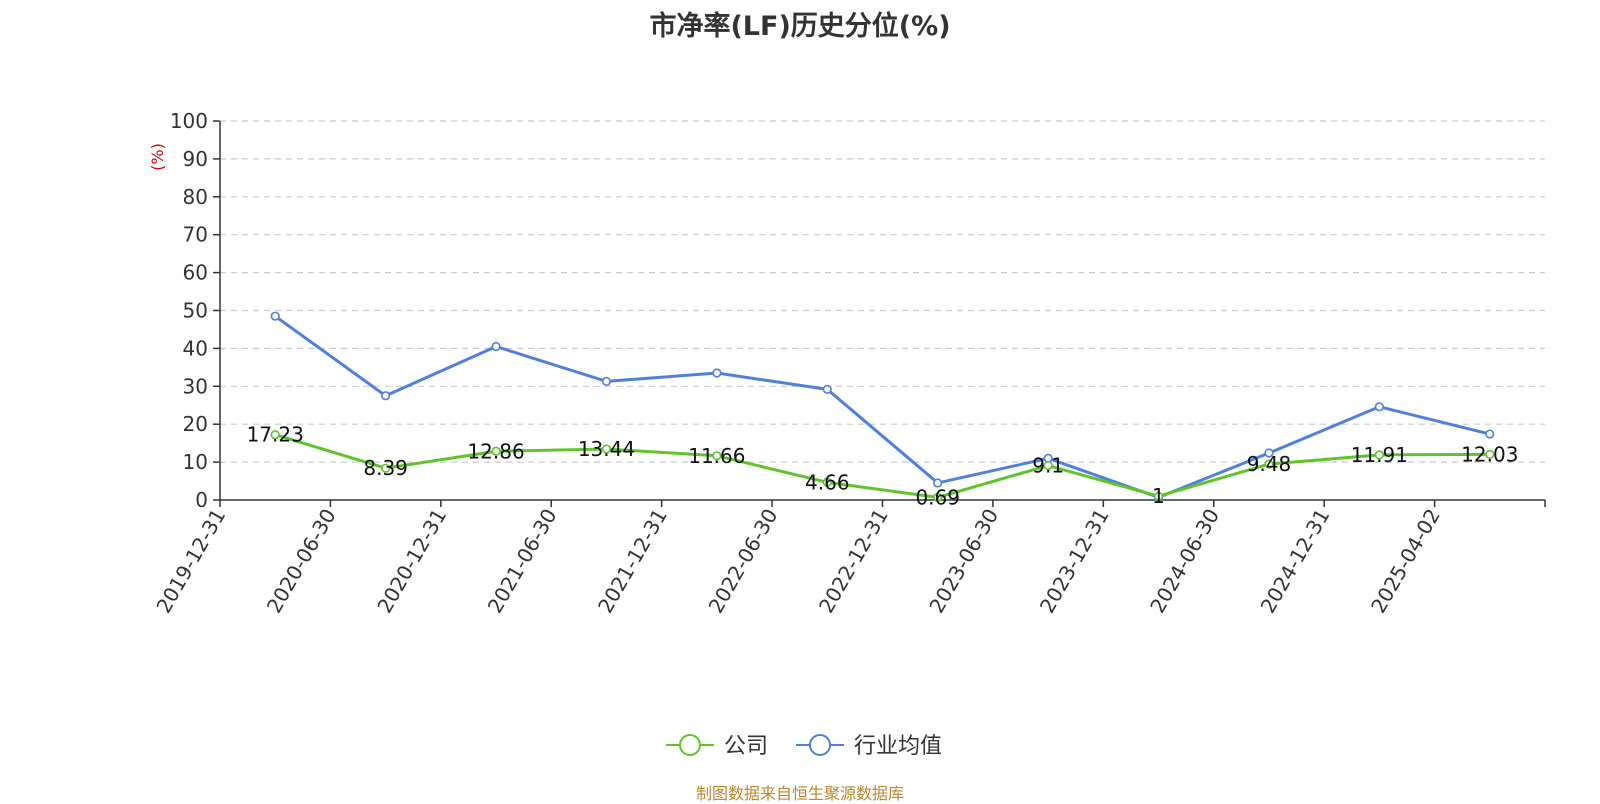  What do you see at coordinates (717, 746) in the screenshot?
I see `legend-item-0: 公司` at bounding box center [717, 746].